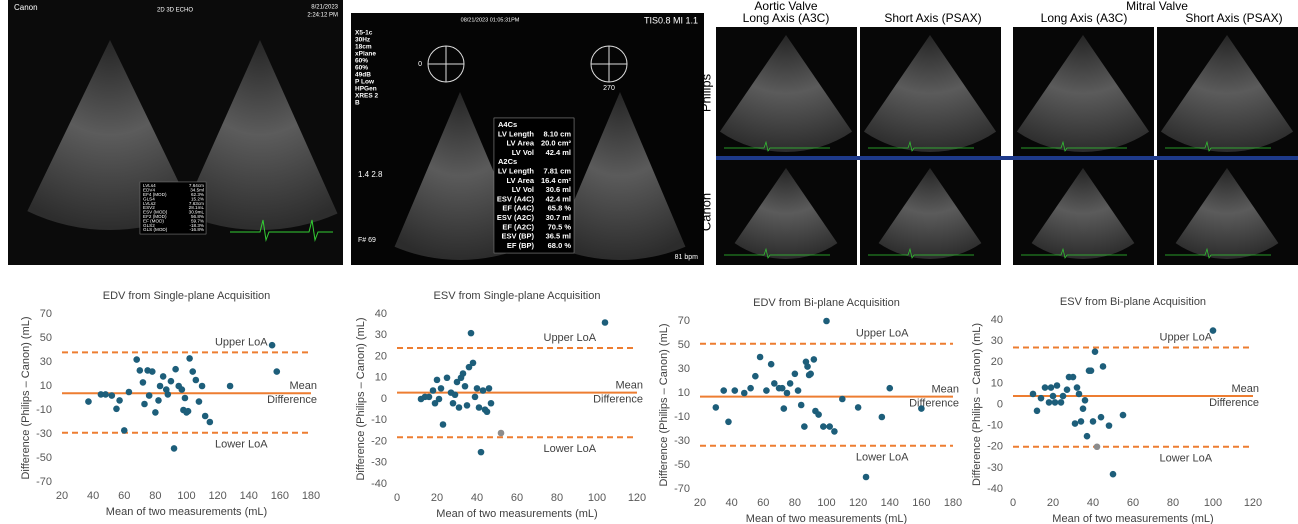 This screenshot has height=524, width=1298. Describe the element at coordinates (490, 20) in the screenshot. I see `datetime: 08/21/2023 01:05:31PM` at that location.